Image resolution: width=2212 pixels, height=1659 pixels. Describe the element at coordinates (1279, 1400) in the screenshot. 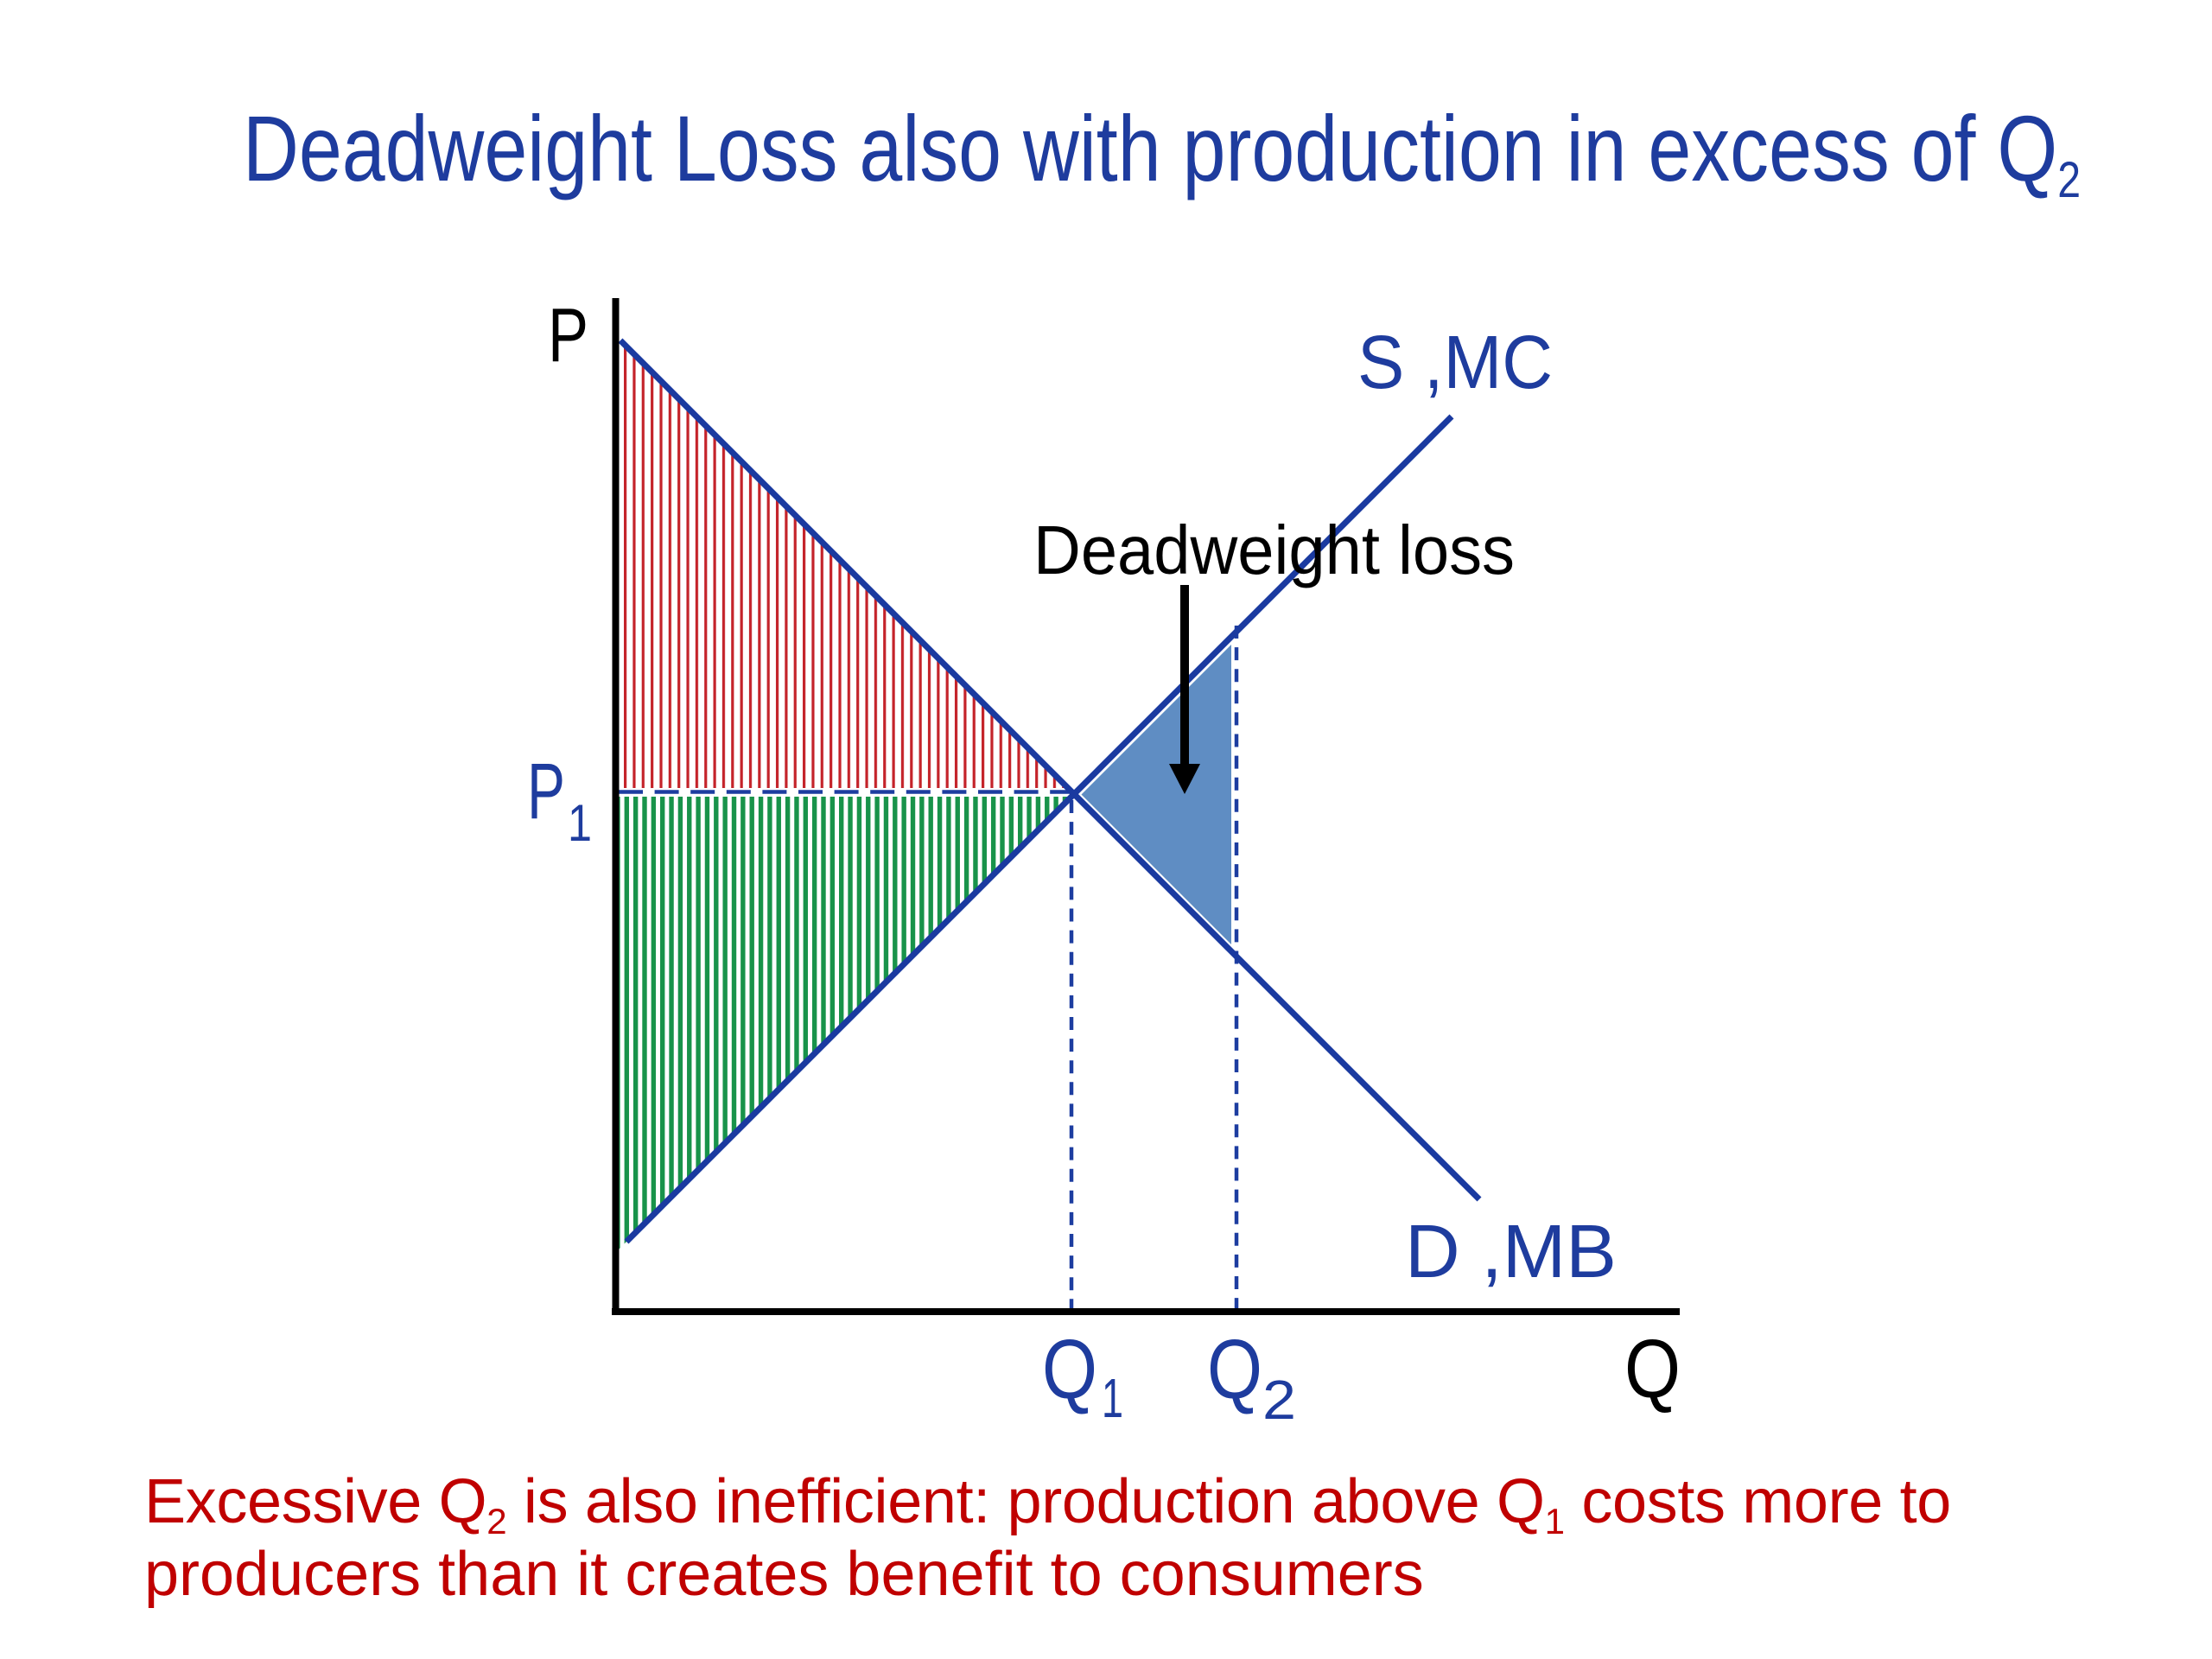

I see `svg-text: 2` at that location.